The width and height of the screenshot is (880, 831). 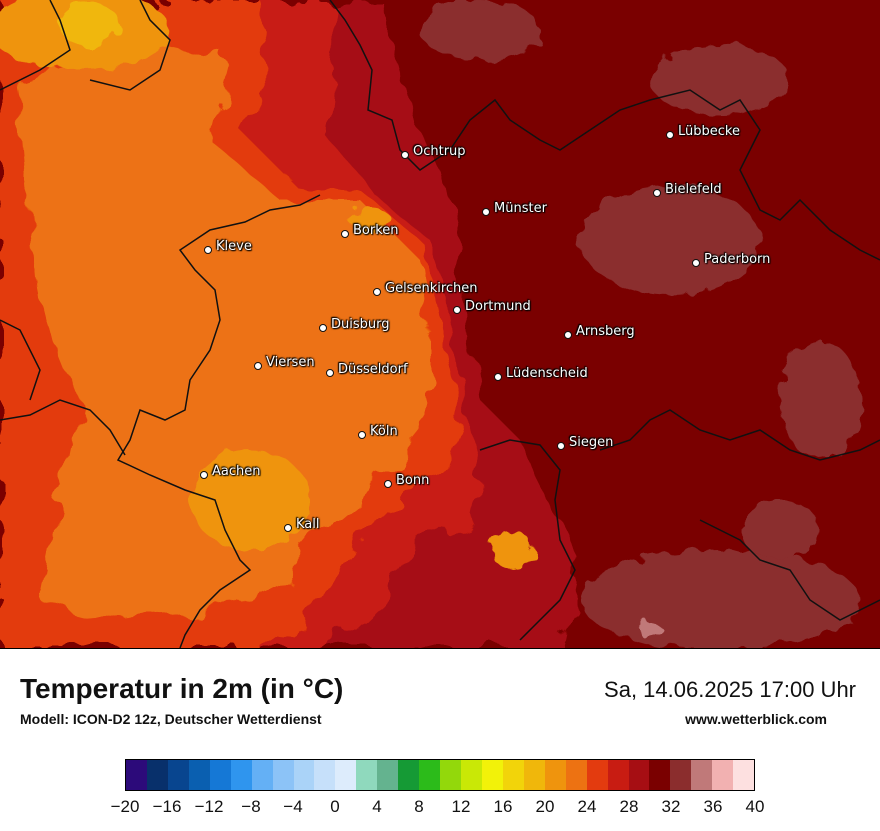 I want to click on city-label: Borken, so click(x=376, y=230).